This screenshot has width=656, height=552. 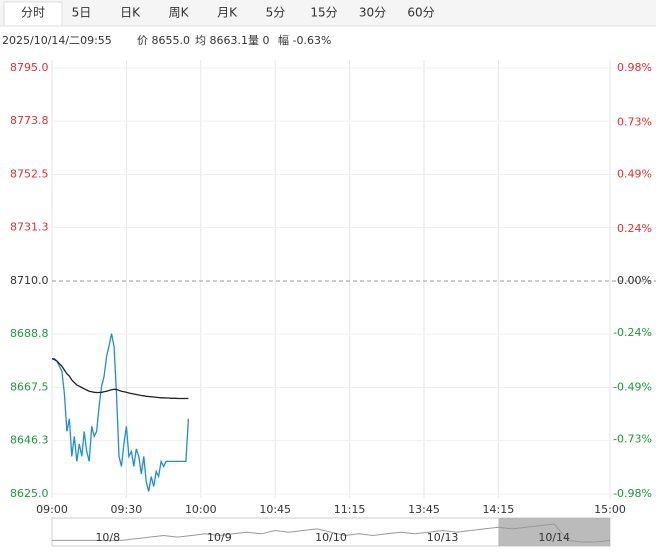 I want to click on y-tick-label: 8625.0, so click(x=29, y=493).